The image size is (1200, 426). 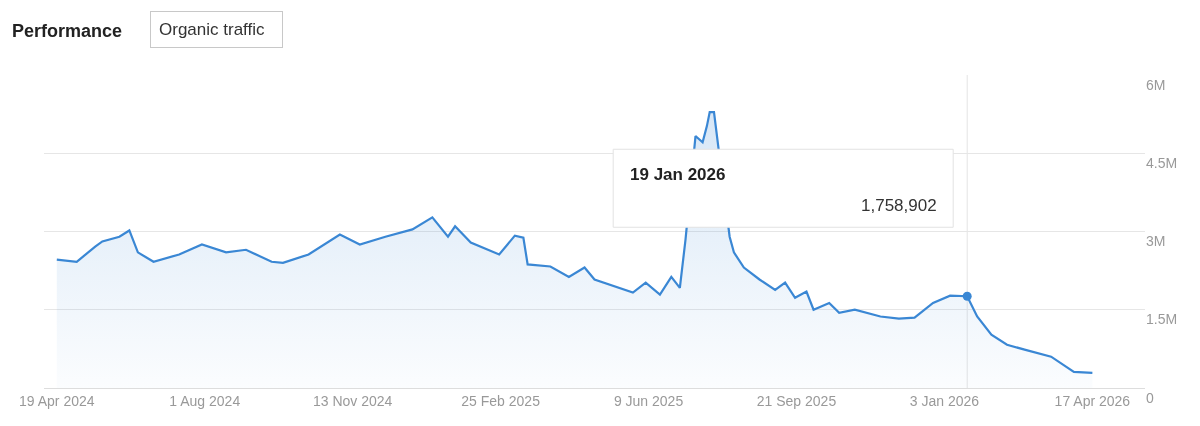 What do you see at coordinates (501, 400) in the screenshot?
I see `x-tick-label: 25 Feb 2025` at bounding box center [501, 400].